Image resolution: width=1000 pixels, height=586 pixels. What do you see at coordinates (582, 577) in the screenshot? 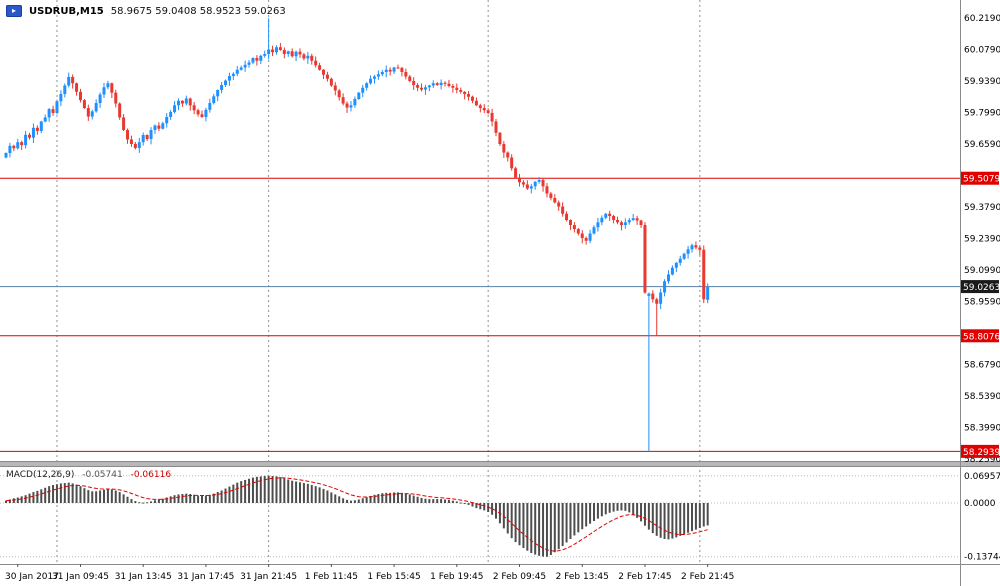
I see `time-tick-label: 2 Feb 13:45` at bounding box center [582, 577].